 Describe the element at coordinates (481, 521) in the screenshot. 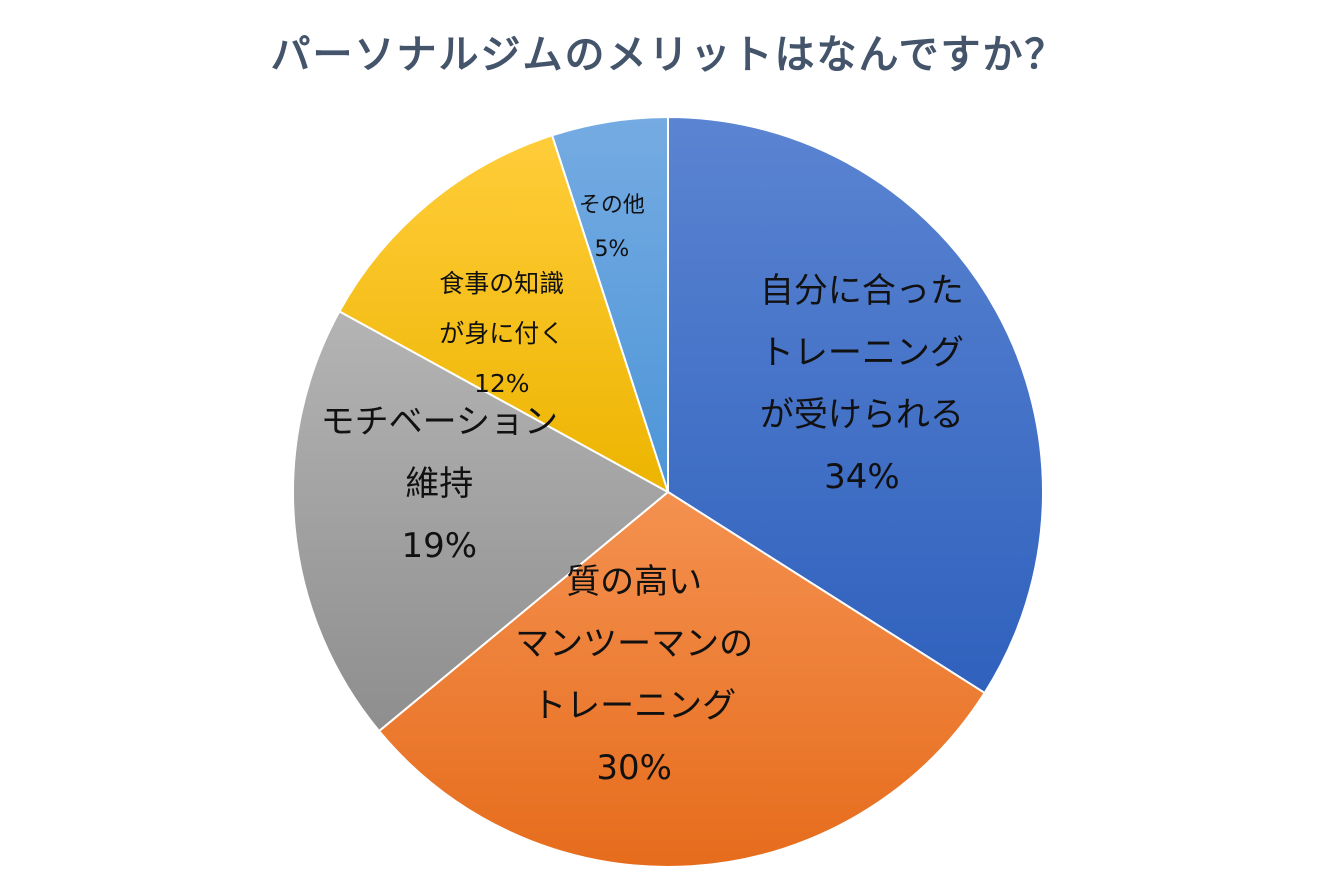

I see `slice-motivation` at that location.